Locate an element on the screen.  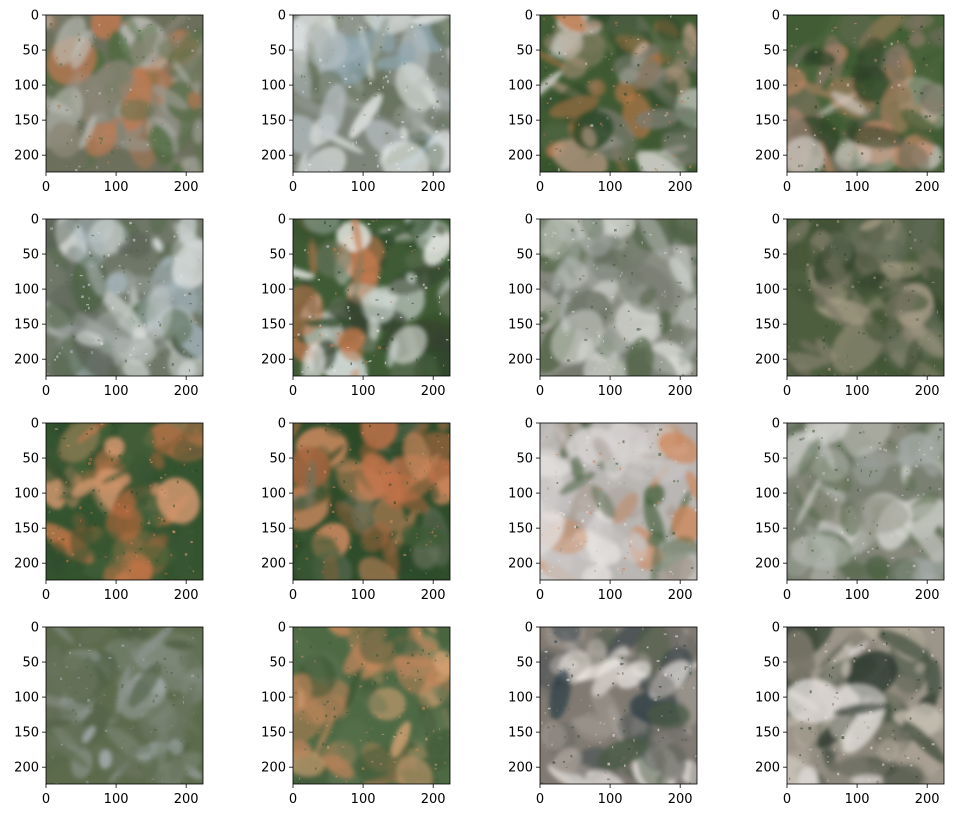
panel-15-frame is located at coordinates (618, 705).